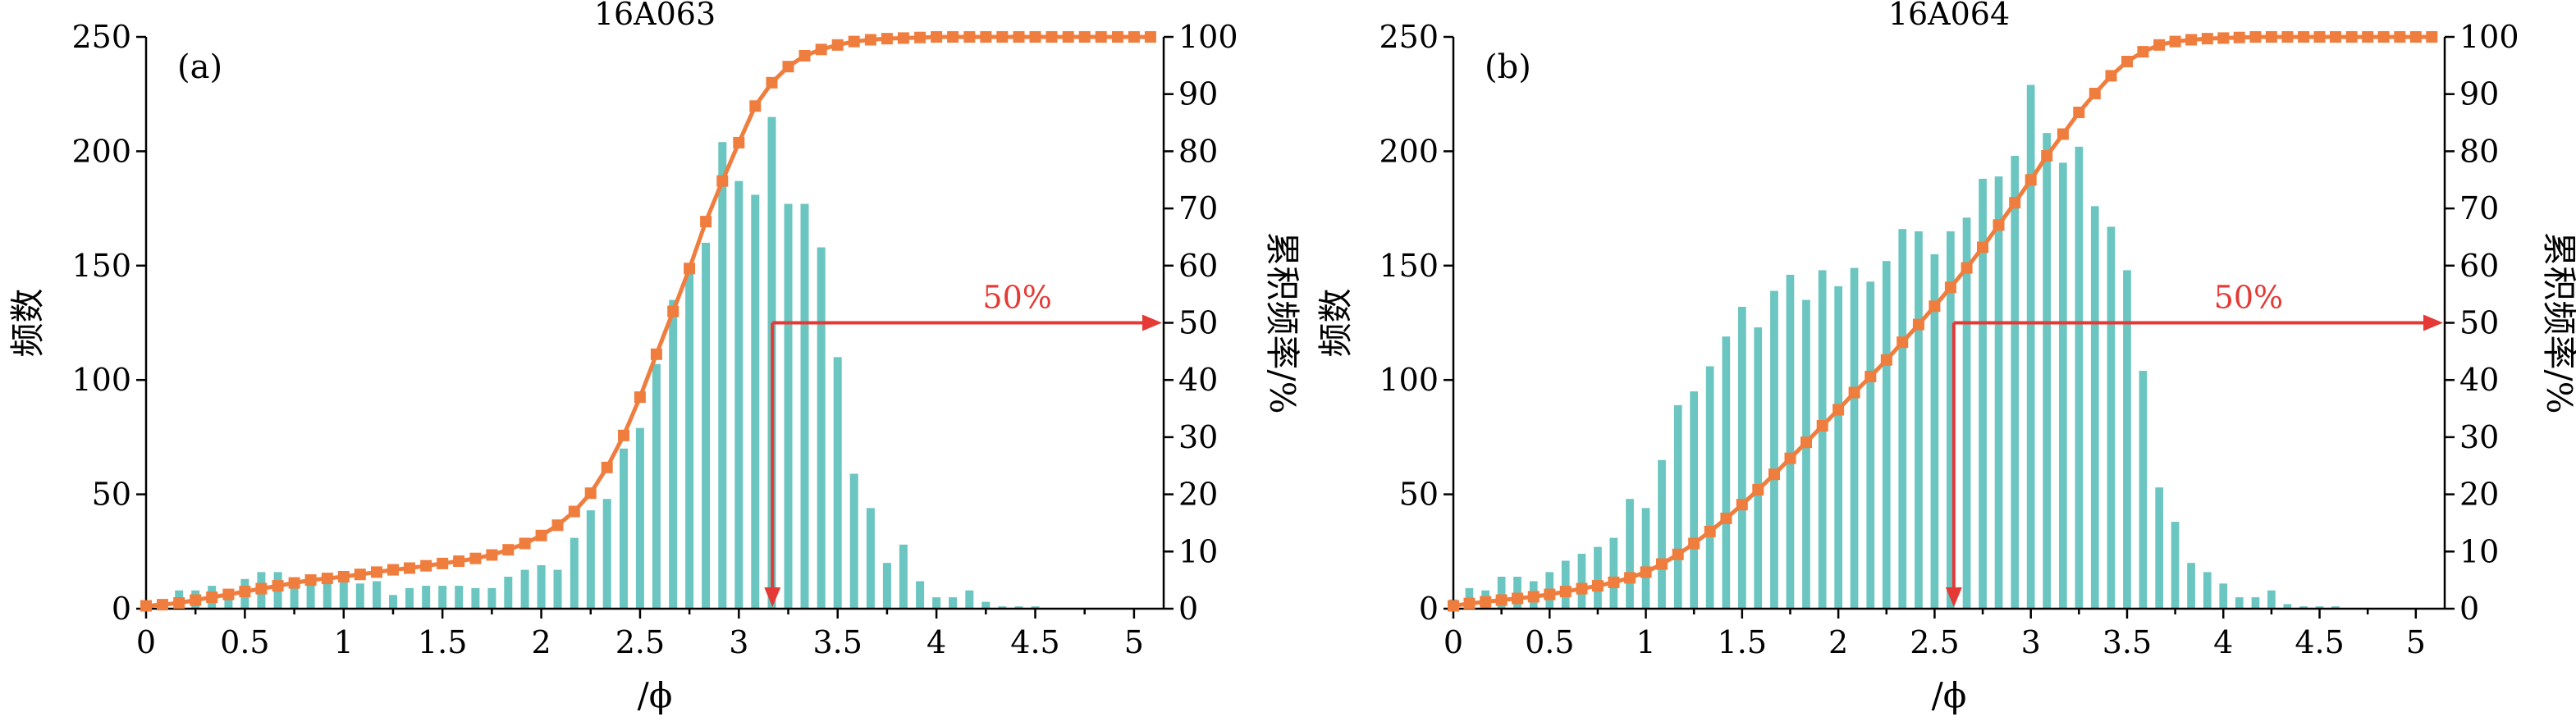 The image size is (2576, 726). Describe the element at coordinates (1742, 642) in the screenshot. I see `x-tick-label: 1.5` at that location.